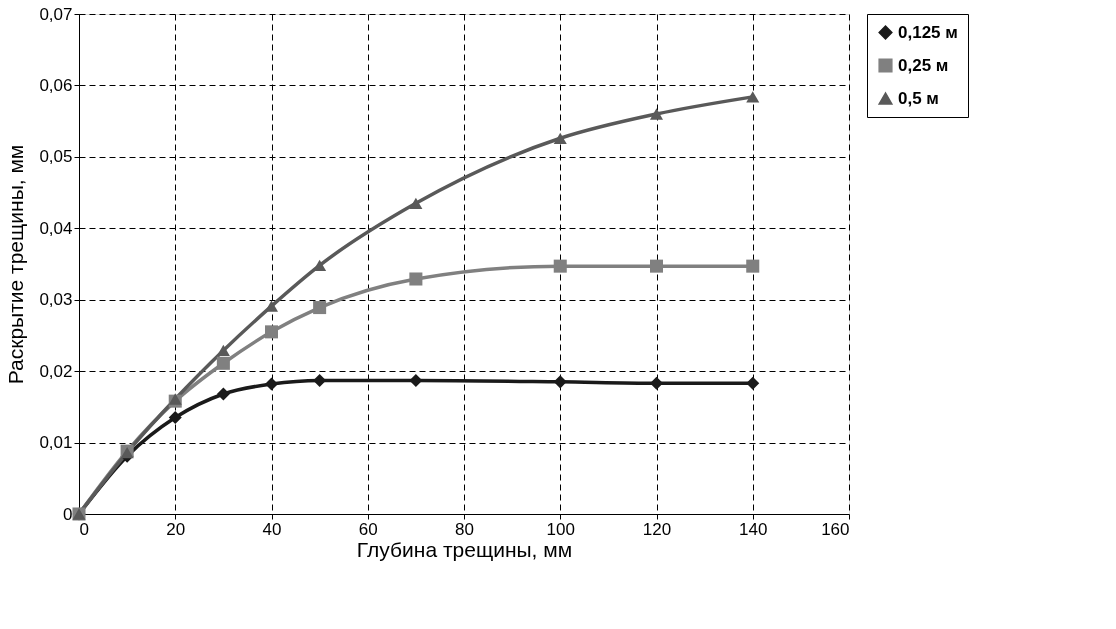 Image resolution: width=1116 pixels, height=629 pixels. What do you see at coordinates (56, 300) in the screenshot?
I see `y-tick-label: 0,03` at bounding box center [56, 300].